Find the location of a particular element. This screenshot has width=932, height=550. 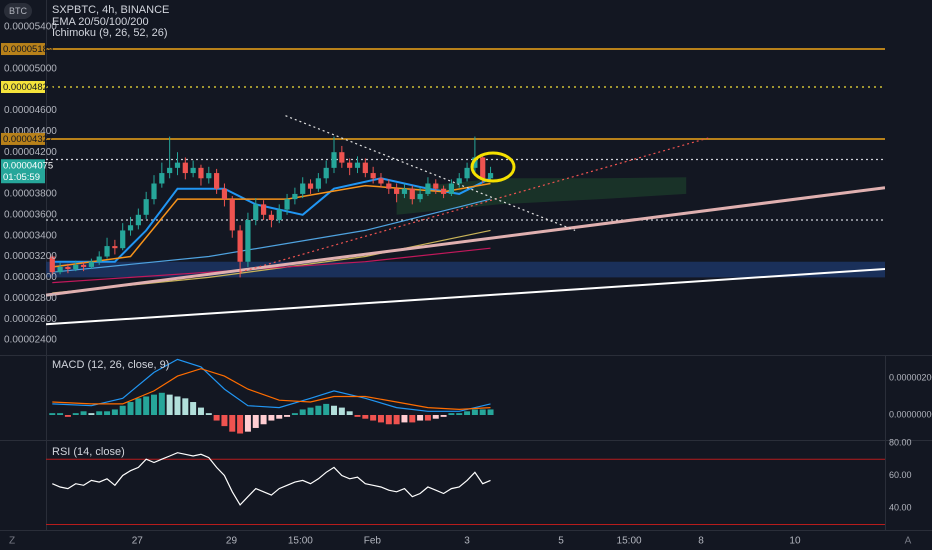

price-tick-label: 0.00004600 is located at coordinates (30, 110).